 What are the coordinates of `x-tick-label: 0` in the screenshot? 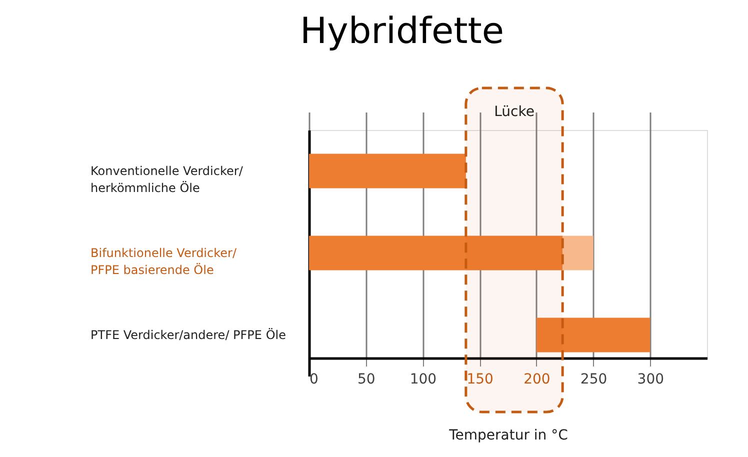 It's located at (314, 380).